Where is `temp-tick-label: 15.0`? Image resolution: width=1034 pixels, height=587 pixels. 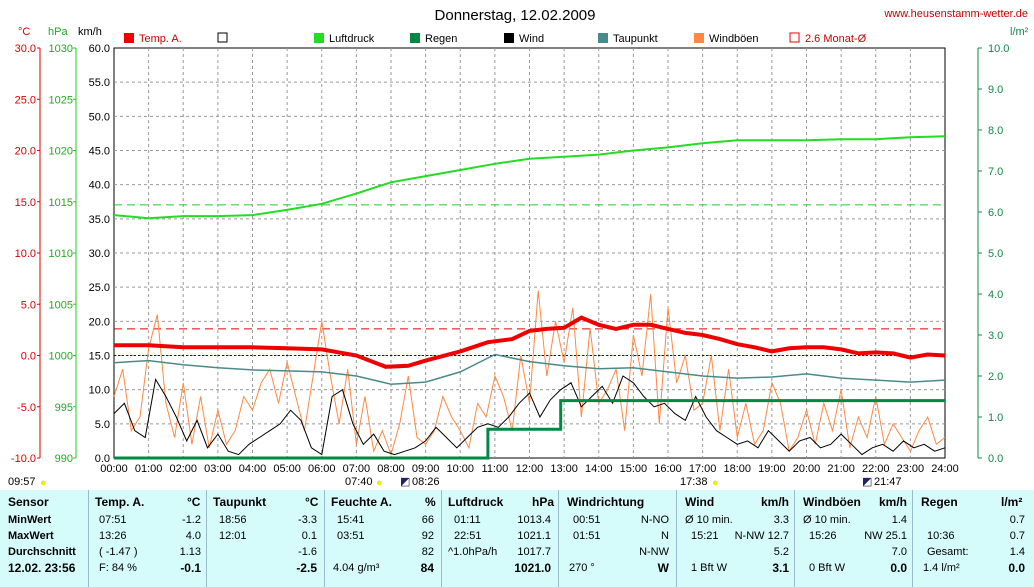
temp-tick-label: 15.0 is located at coordinates (25, 203).